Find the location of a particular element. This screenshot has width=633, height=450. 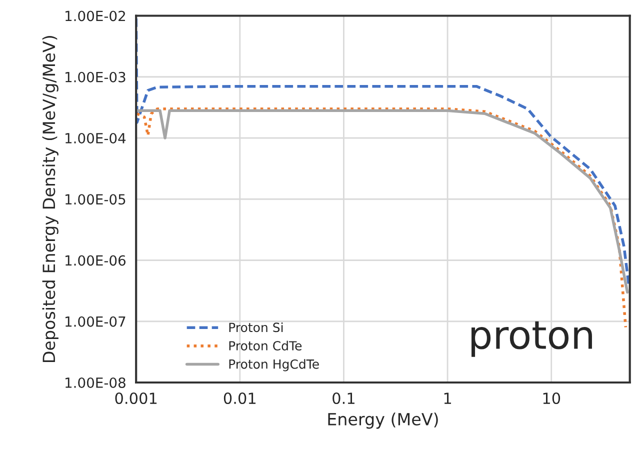

x-tick-label: 10 is located at coordinates (551, 398).